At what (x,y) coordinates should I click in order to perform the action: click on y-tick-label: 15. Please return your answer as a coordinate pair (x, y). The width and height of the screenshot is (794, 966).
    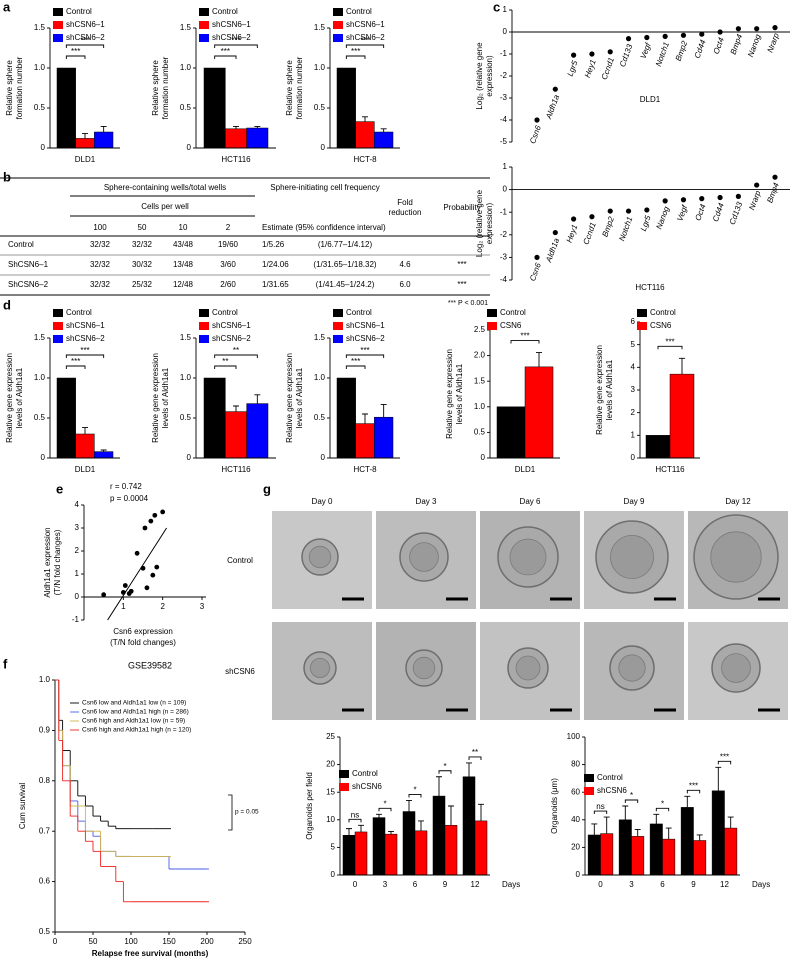
    Looking at the image, I should click on (330, 791).